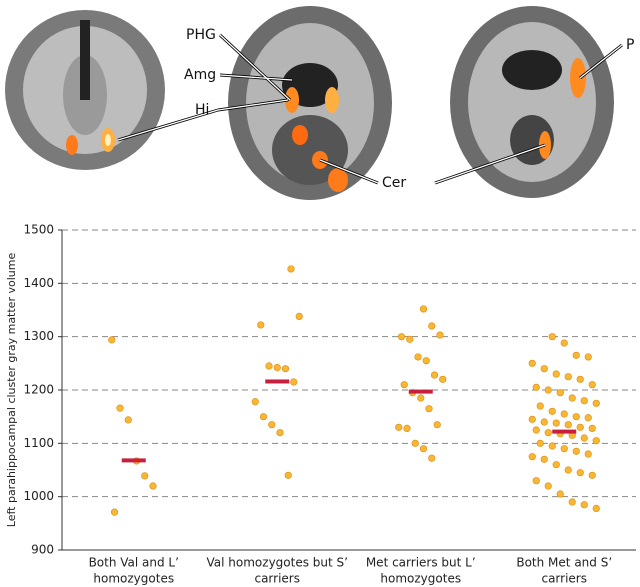 This screenshot has width=640, height=587. What do you see at coordinates (134, 563) in the screenshot?
I see `x-tick-label: Both Val and L’` at bounding box center [134, 563].